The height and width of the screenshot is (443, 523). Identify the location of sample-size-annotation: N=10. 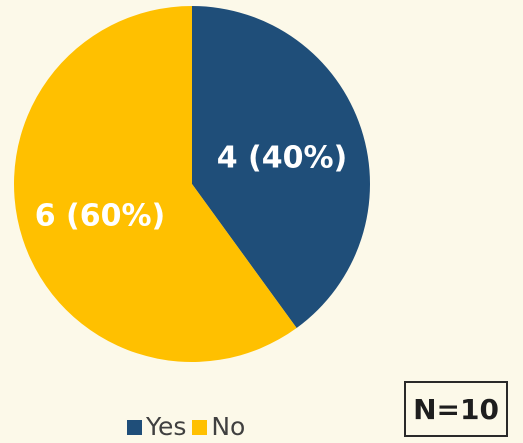
(456, 409).